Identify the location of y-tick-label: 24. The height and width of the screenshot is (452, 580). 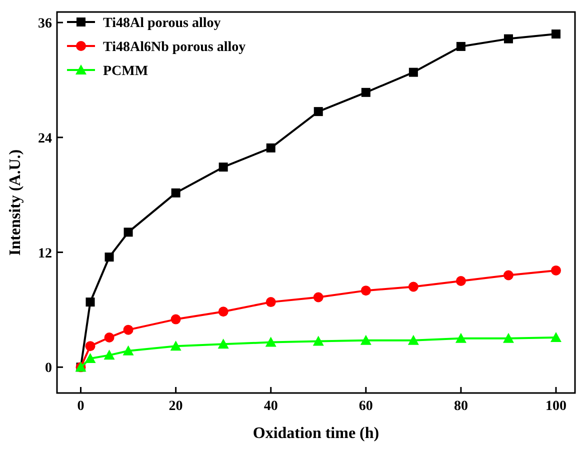
(45, 138).